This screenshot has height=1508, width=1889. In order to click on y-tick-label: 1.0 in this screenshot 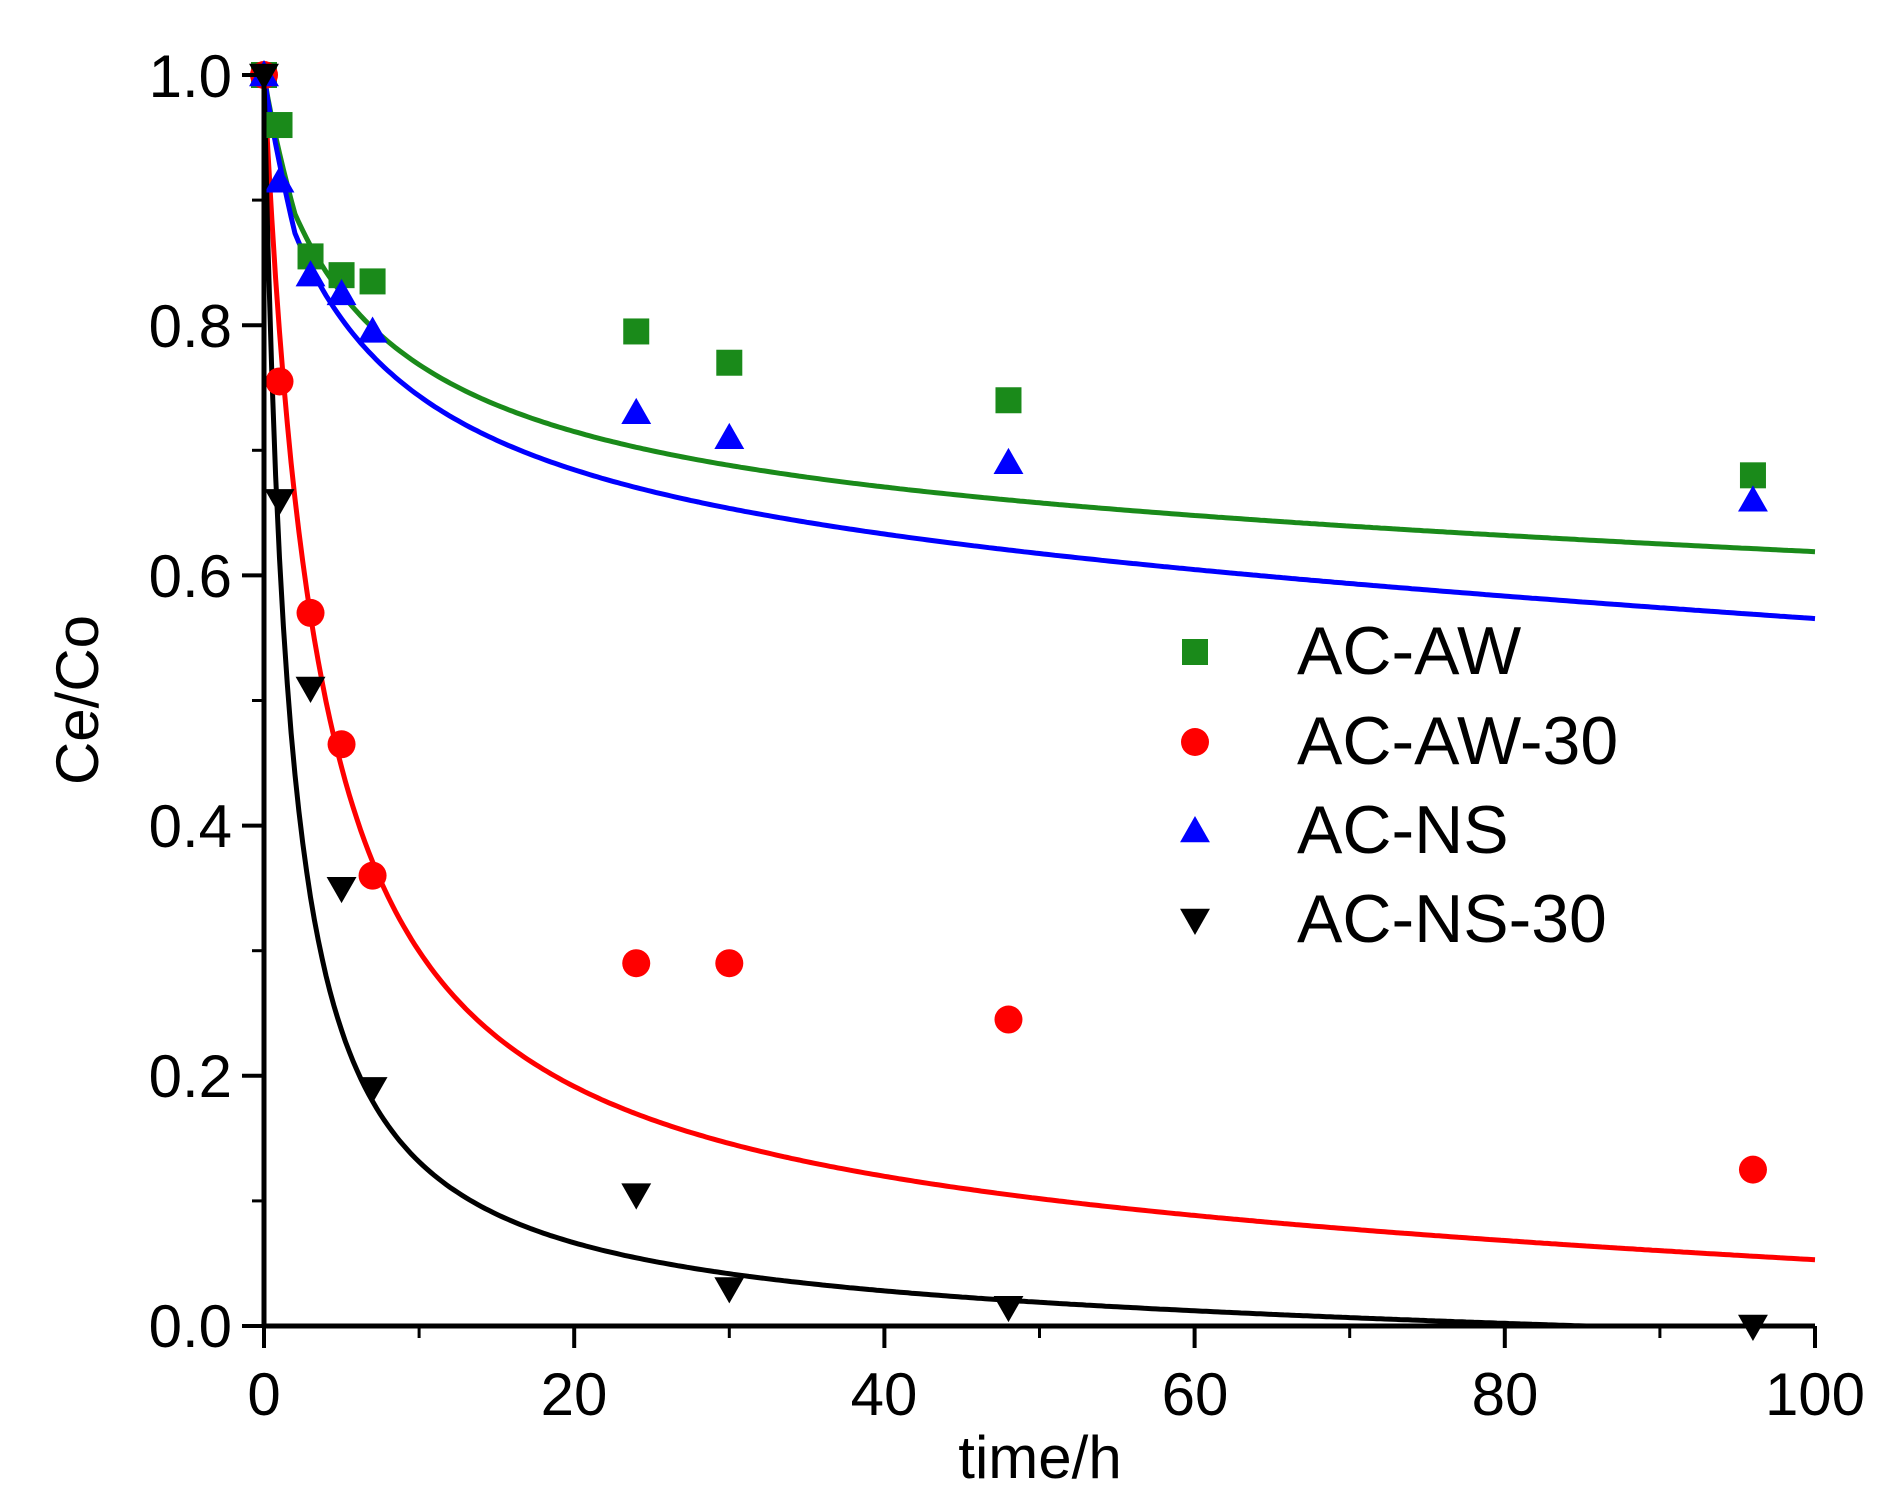, I will do `click(190, 76)`.